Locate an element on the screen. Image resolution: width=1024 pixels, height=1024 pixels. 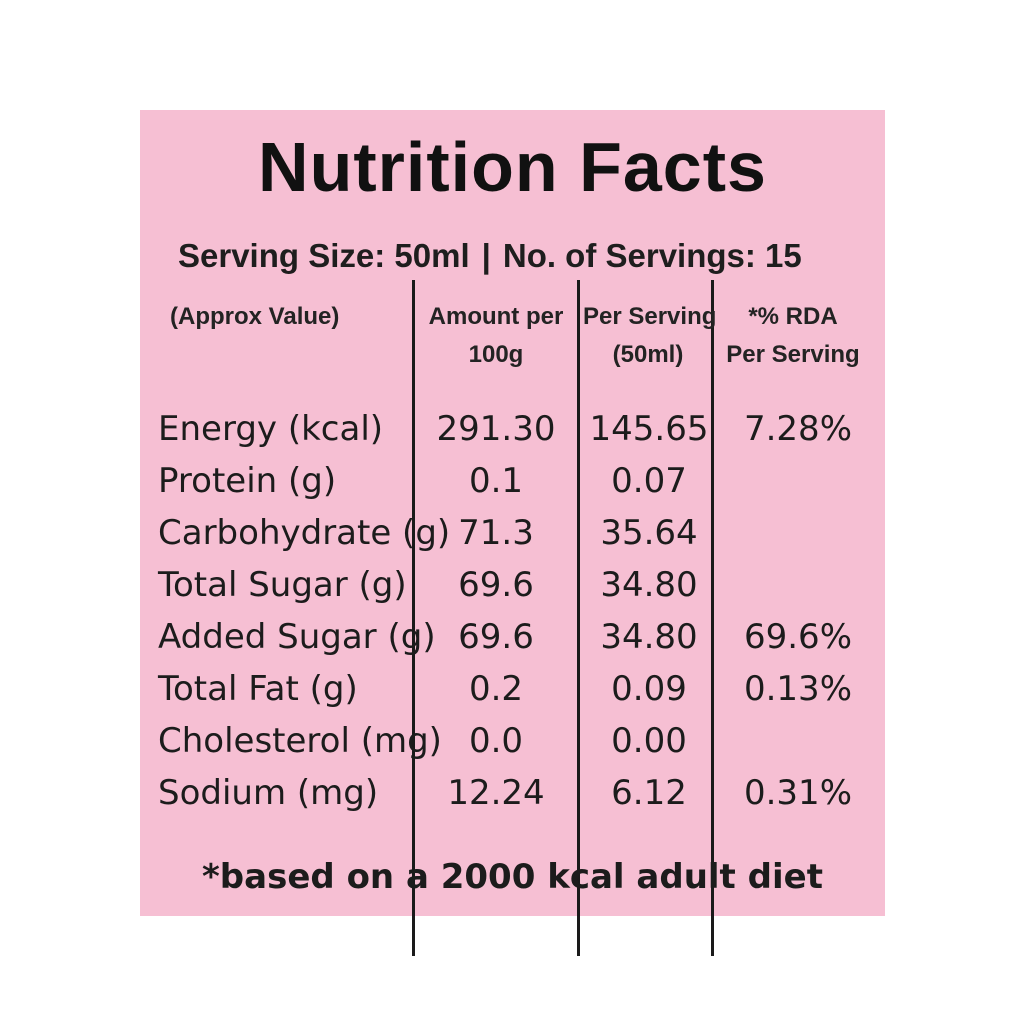
nutrient-name: Total Fat (g) is located at coordinates (258, 689).